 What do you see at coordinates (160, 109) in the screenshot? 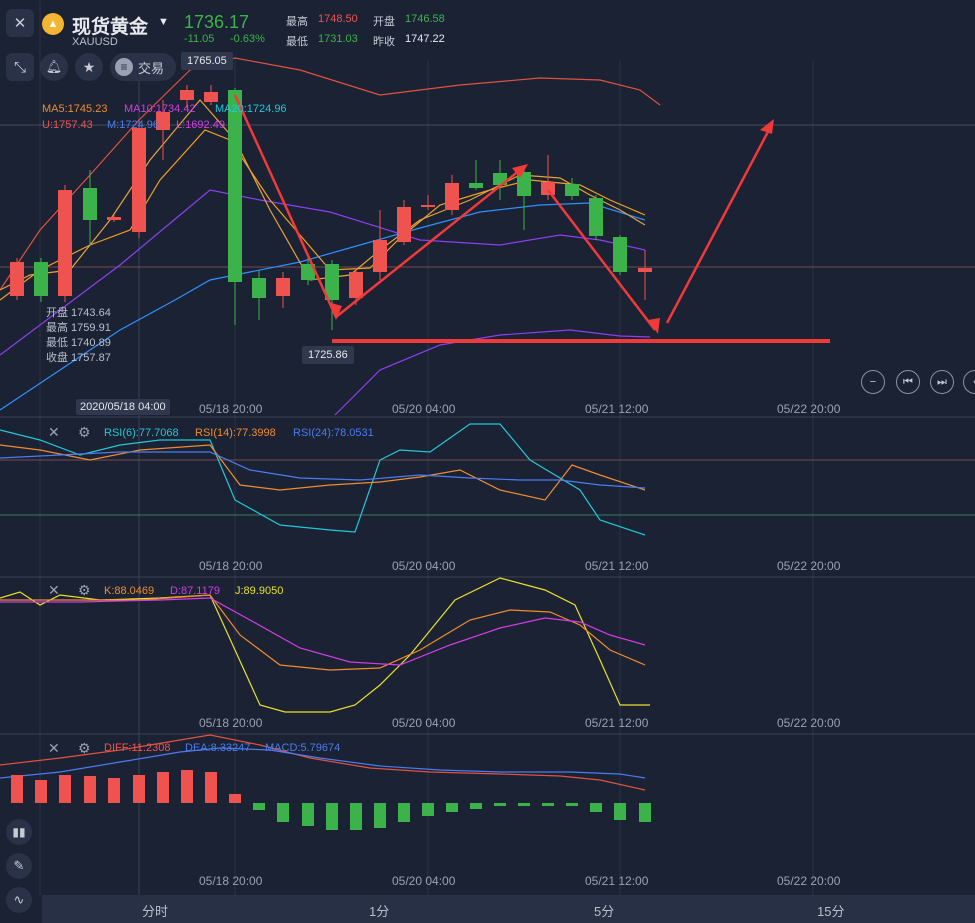
I see `ma10-label: MA10:1734.42` at bounding box center [160, 109].